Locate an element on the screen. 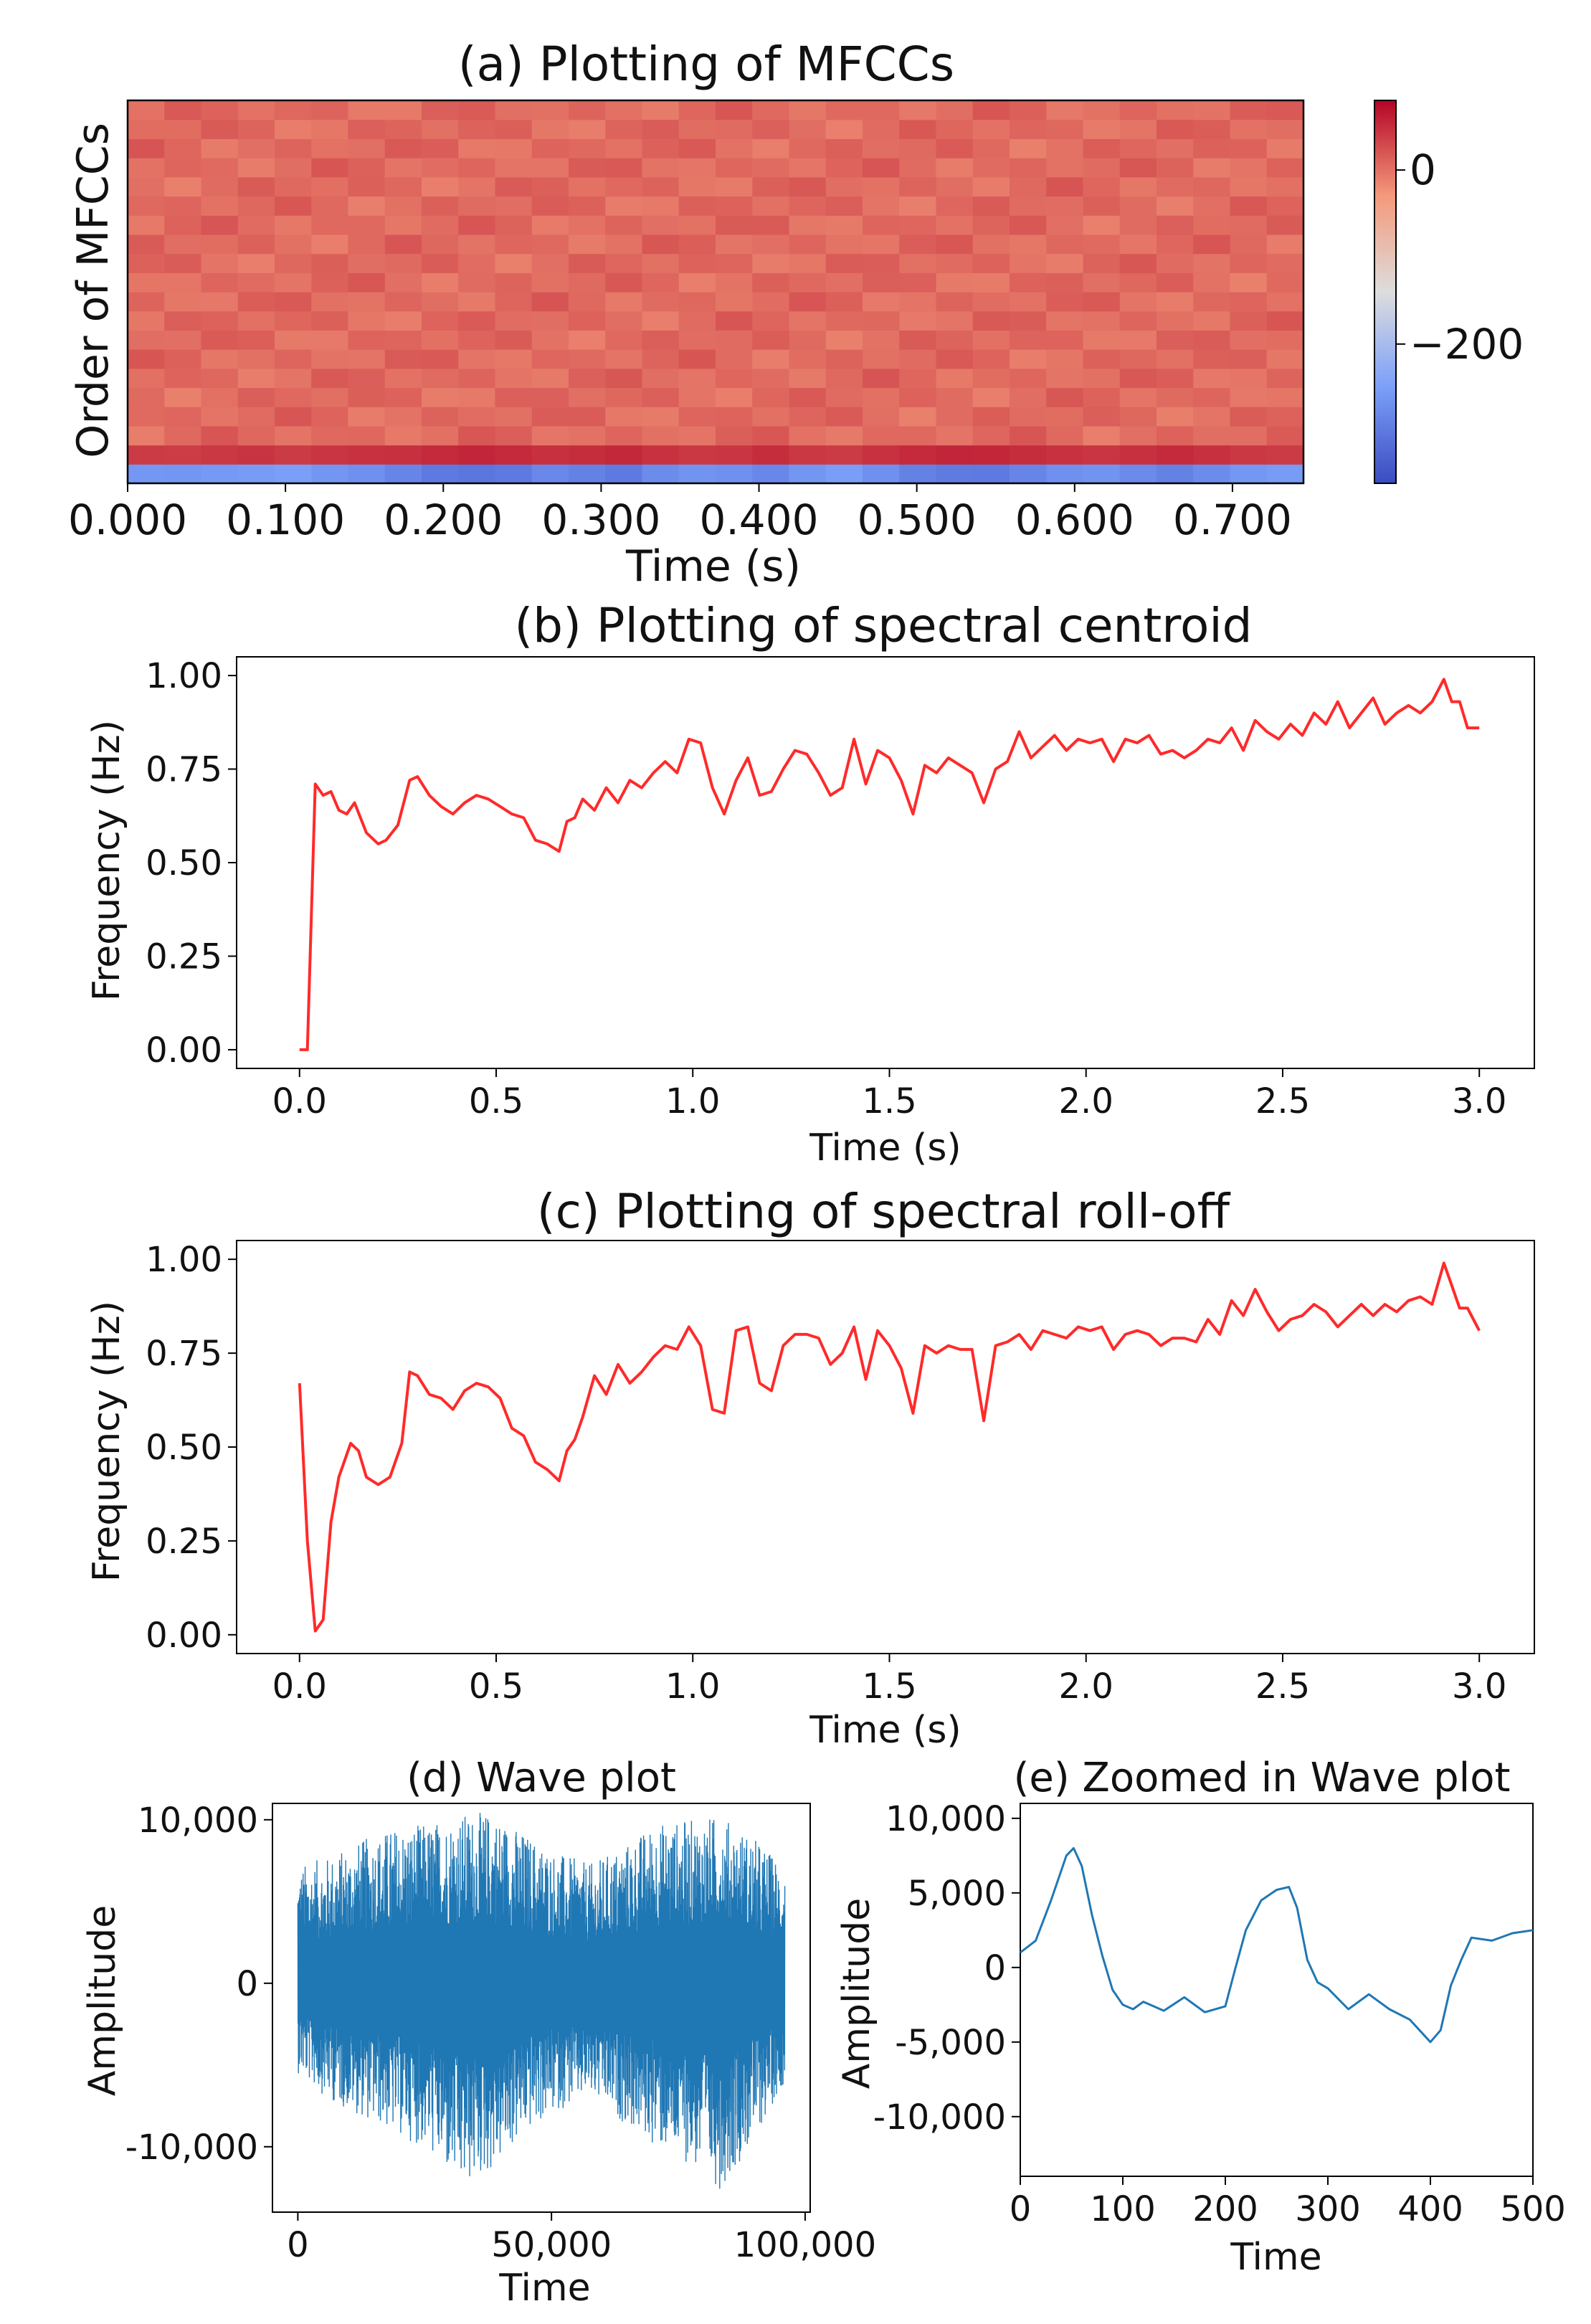  rolloff-x-tick: 1.5 is located at coordinates (889, 1686).